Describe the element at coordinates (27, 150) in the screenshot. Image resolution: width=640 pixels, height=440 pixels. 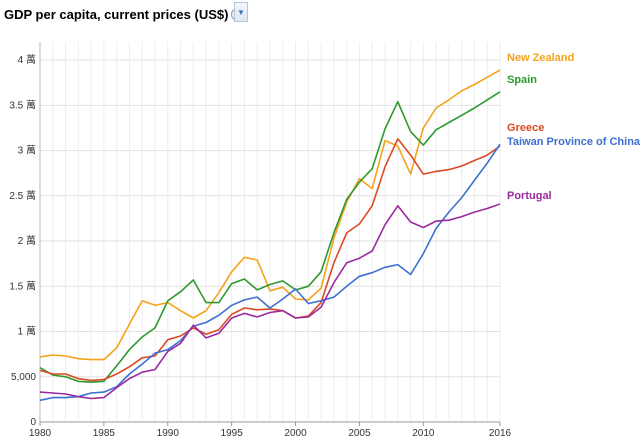
I see `y-tick-label: 3 萬` at that location.